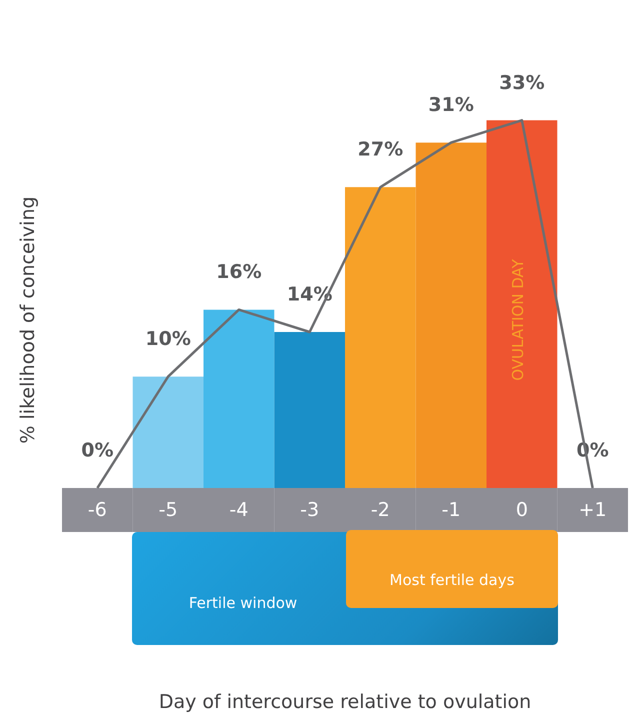 This screenshot has height=722, width=632. I want to click on data-label: 16%, so click(239, 272).